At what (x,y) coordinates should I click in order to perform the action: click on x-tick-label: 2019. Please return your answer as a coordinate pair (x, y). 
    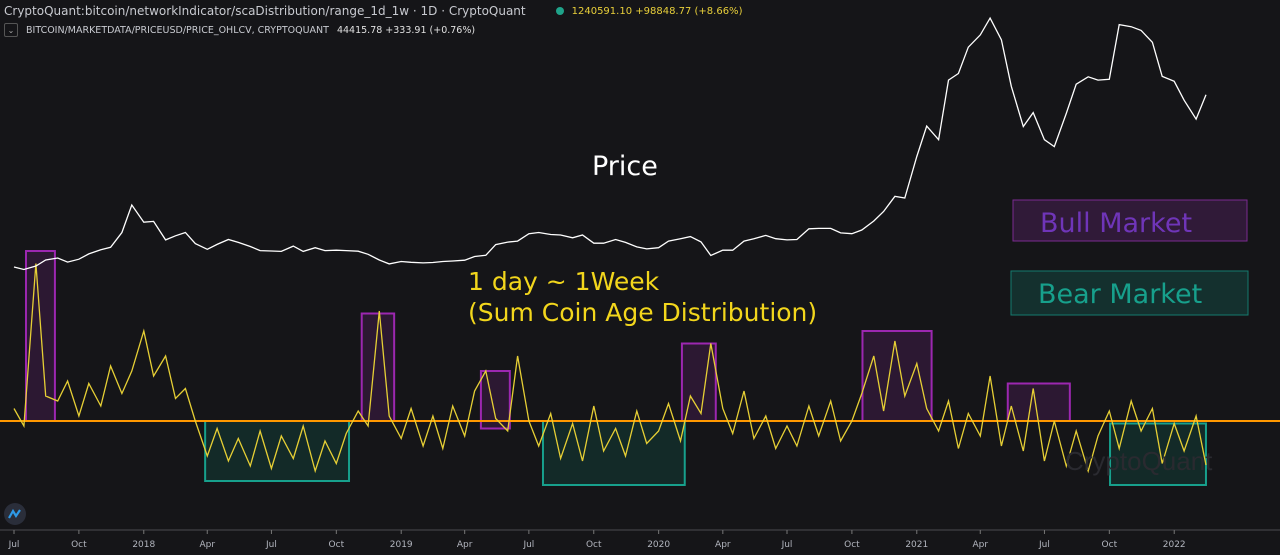
    Looking at the image, I should click on (401, 545).